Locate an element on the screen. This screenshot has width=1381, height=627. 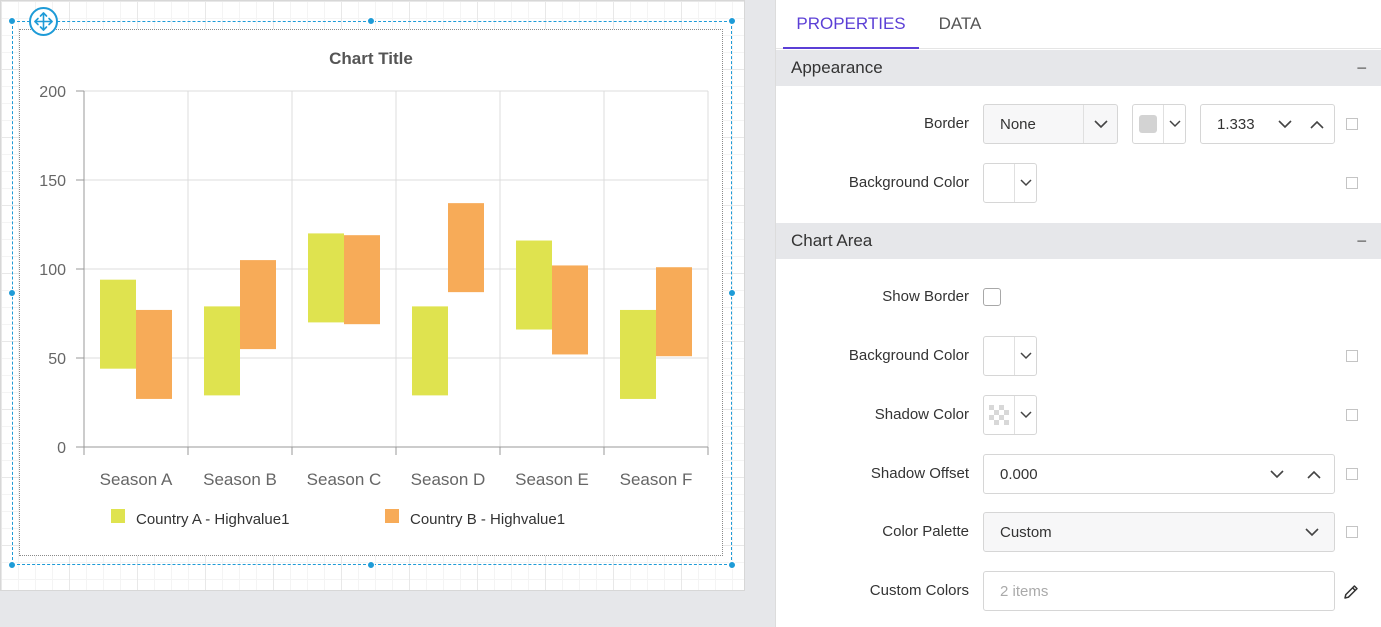
show-border-checkbox is located at coordinates (992, 297).